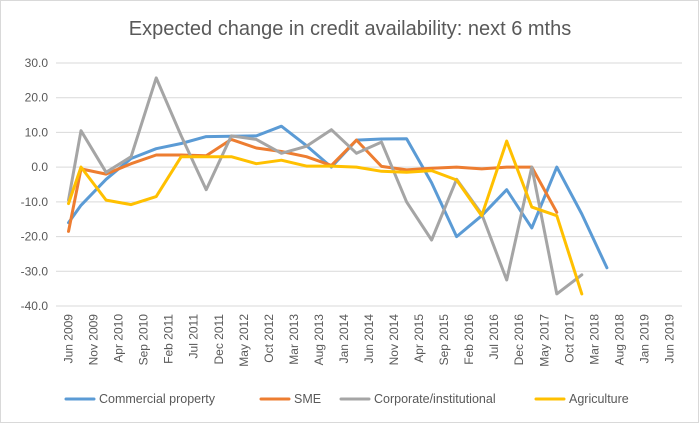 Image resolution: width=699 pixels, height=423 pixels. Describe the element at coordinates (37, 63) in the screenshot. I see `y-tick-label: 30.0` at that location.